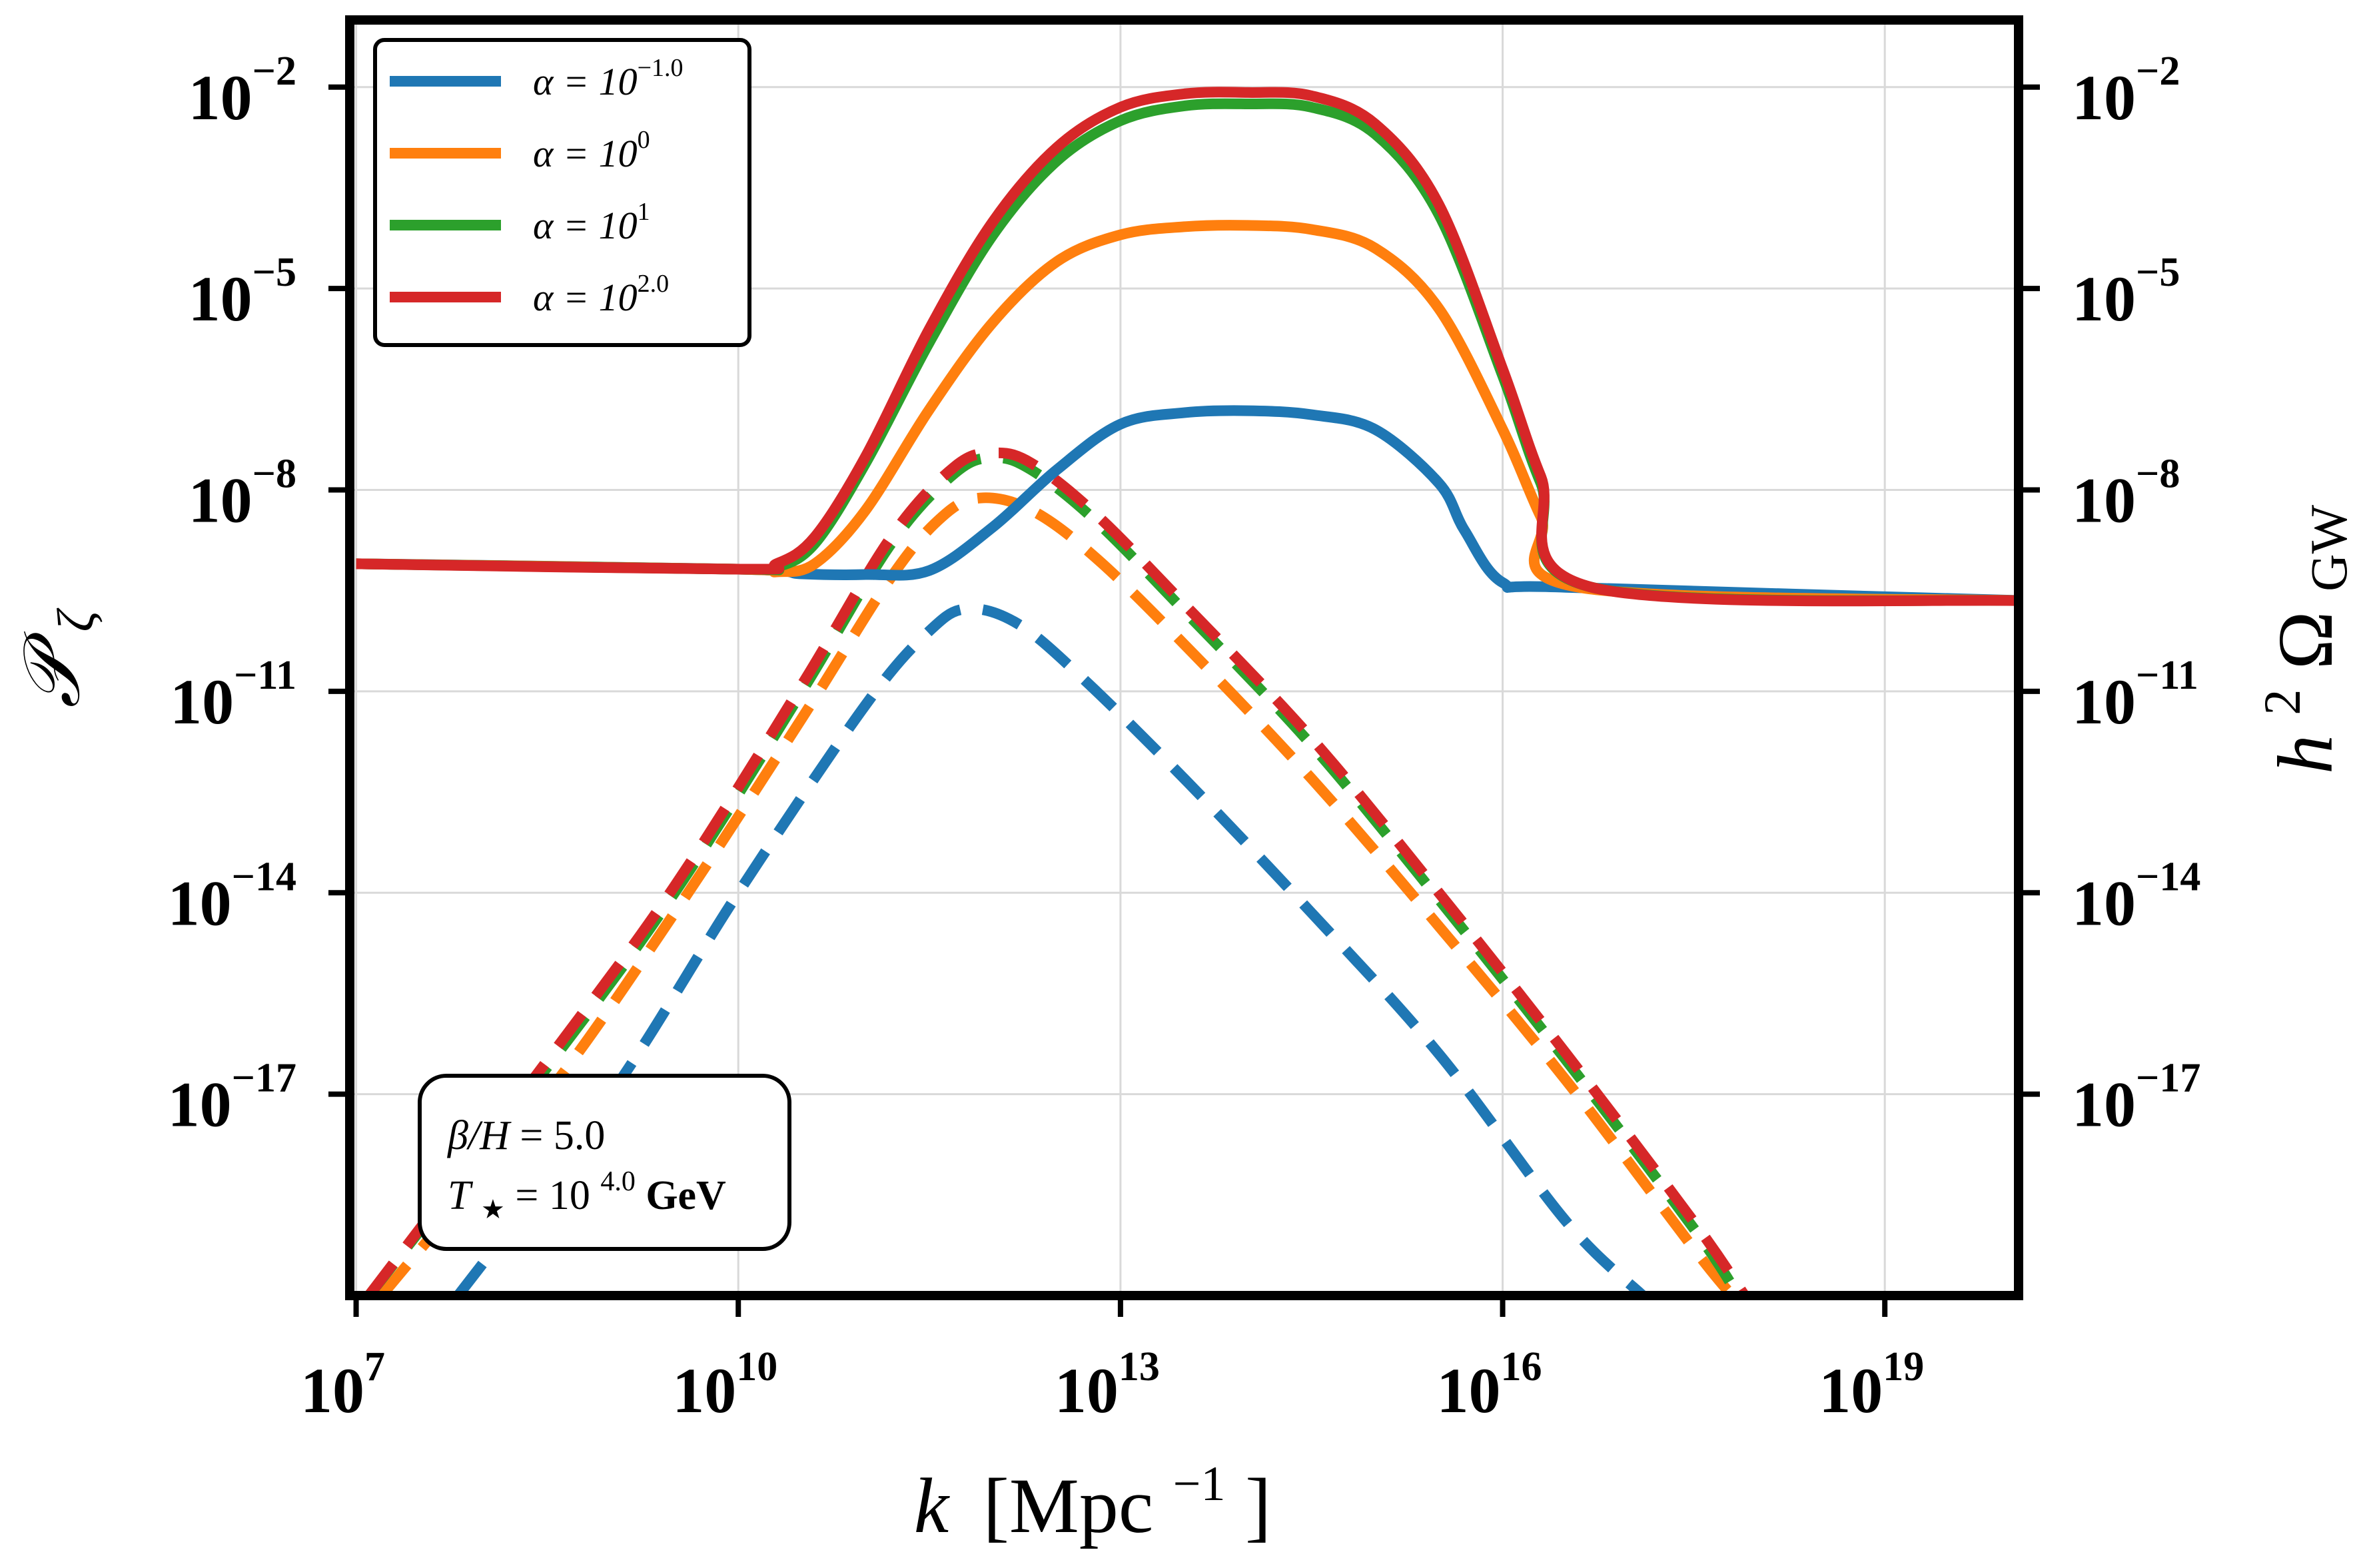 The height and width of the screenshot is (1568, 2363). Describe the element at coordinates (1107, 1385) in the screenshot. I see `x-tick-label: 1013` at that location.